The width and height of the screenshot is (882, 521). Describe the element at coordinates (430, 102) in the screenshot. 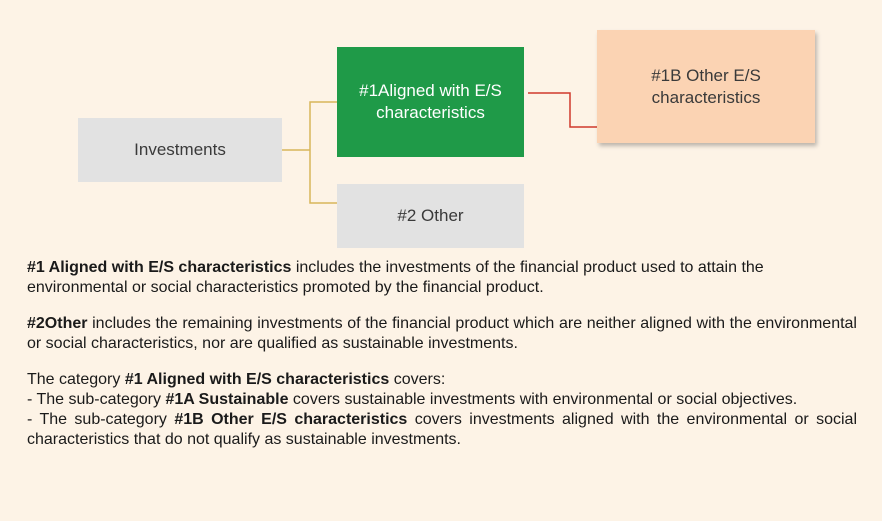

I see `node: #1Aligned with E/S characteristics` at that location.